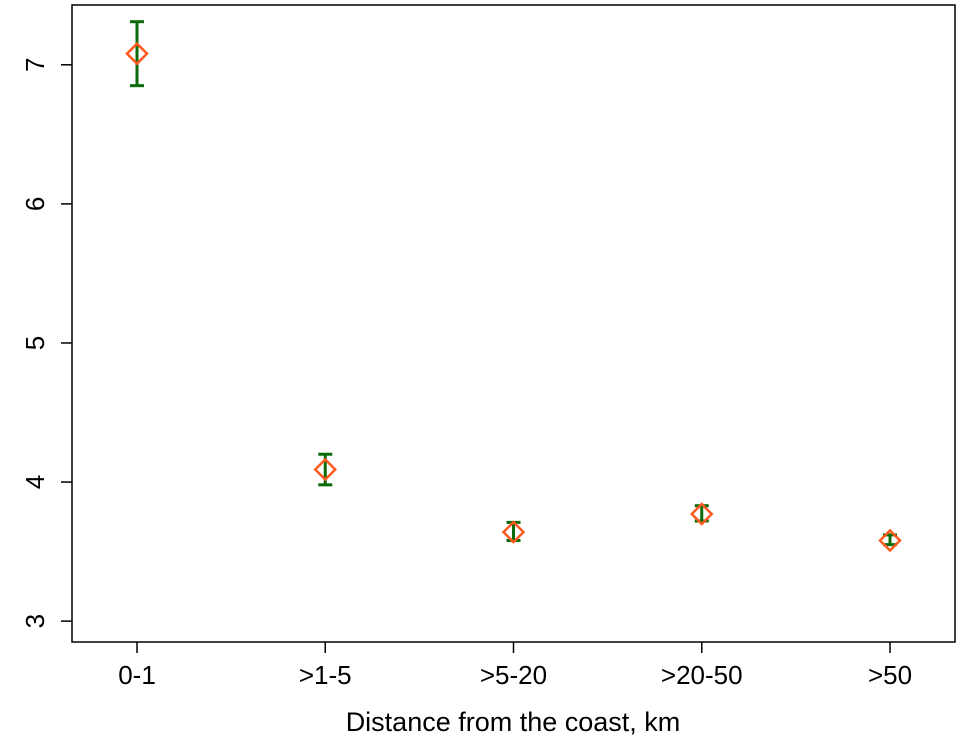 The width and height of the screenshot is (960, 737). I want to click on x-tick-label: >5-20, so click(513, 675).